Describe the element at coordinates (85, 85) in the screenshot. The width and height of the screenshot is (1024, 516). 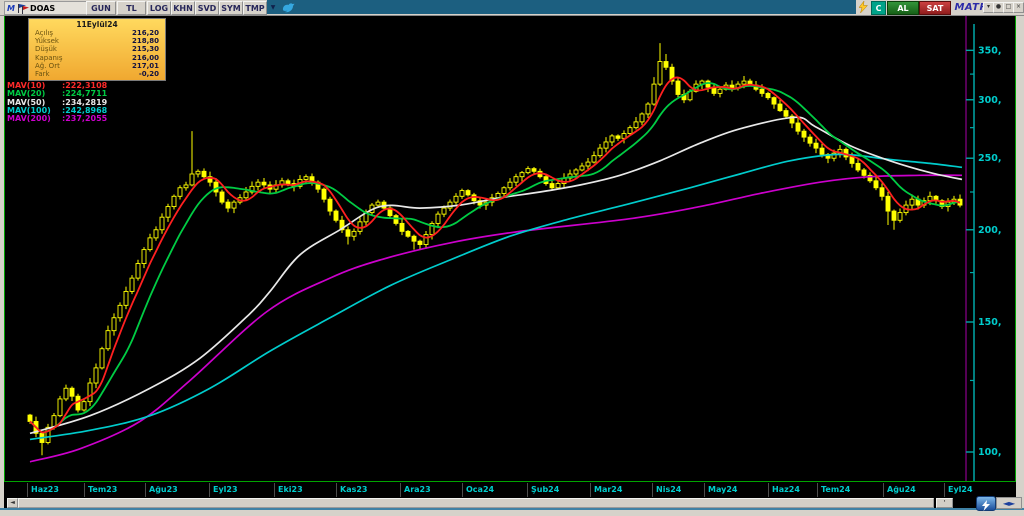
I see `ma-legend-value: :222,3108` at that location.